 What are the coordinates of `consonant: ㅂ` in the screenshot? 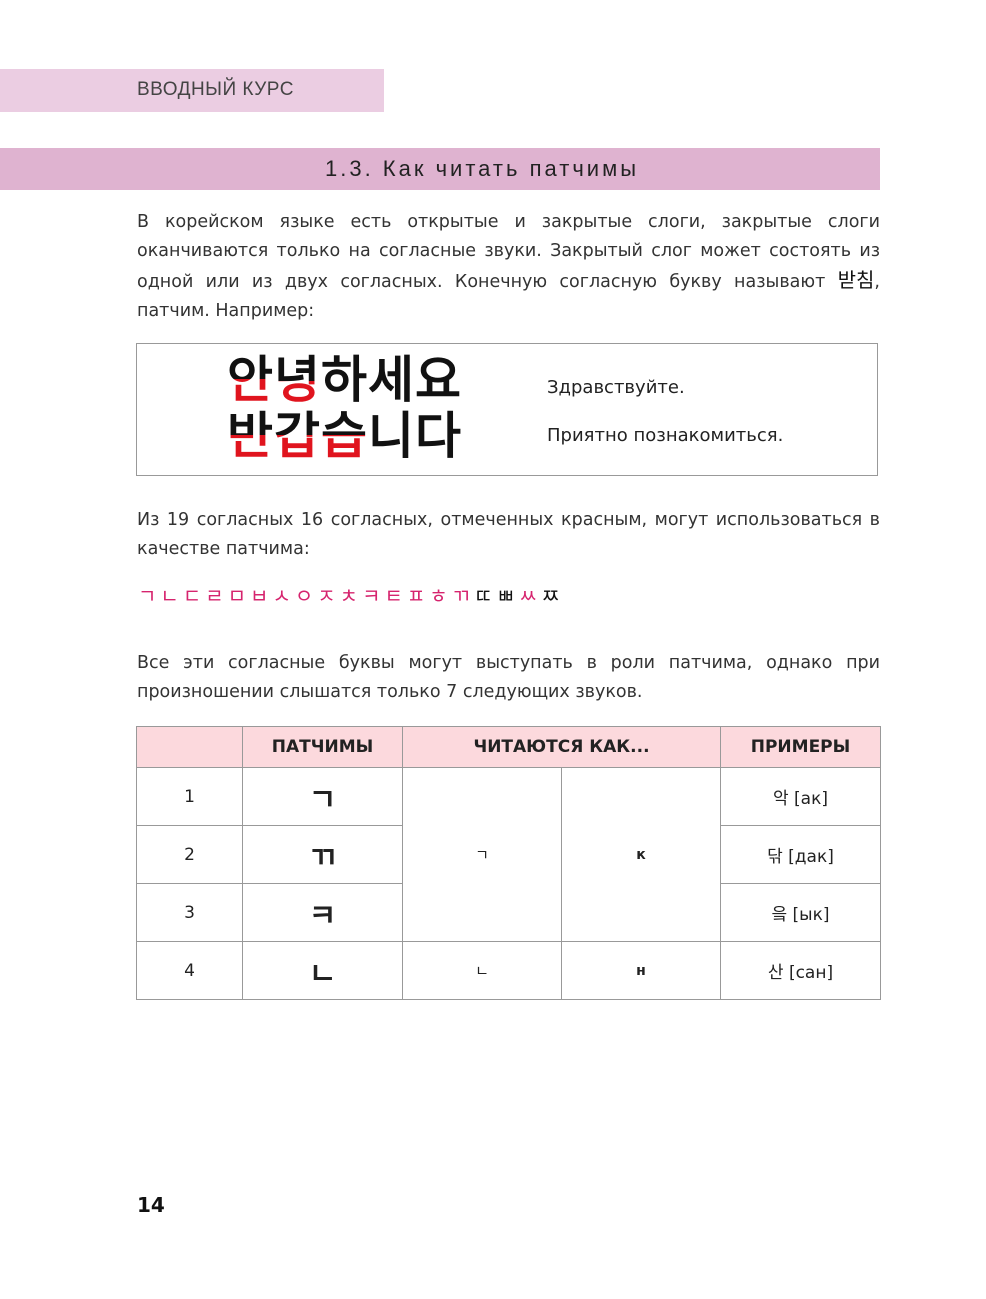 It's located at (260, 596).